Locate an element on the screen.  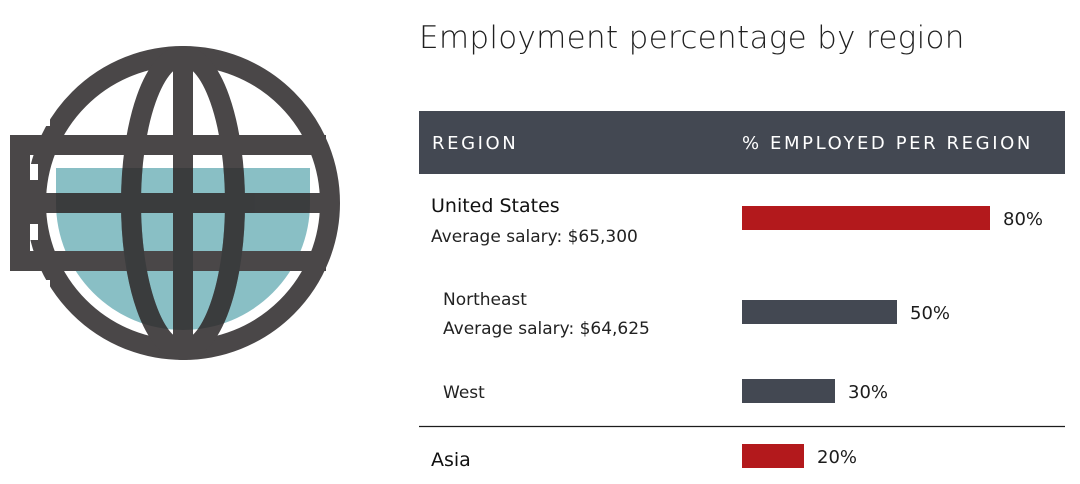
row-detail-united-states: Average salary: $65,300 is located at coordinates (534, 237).